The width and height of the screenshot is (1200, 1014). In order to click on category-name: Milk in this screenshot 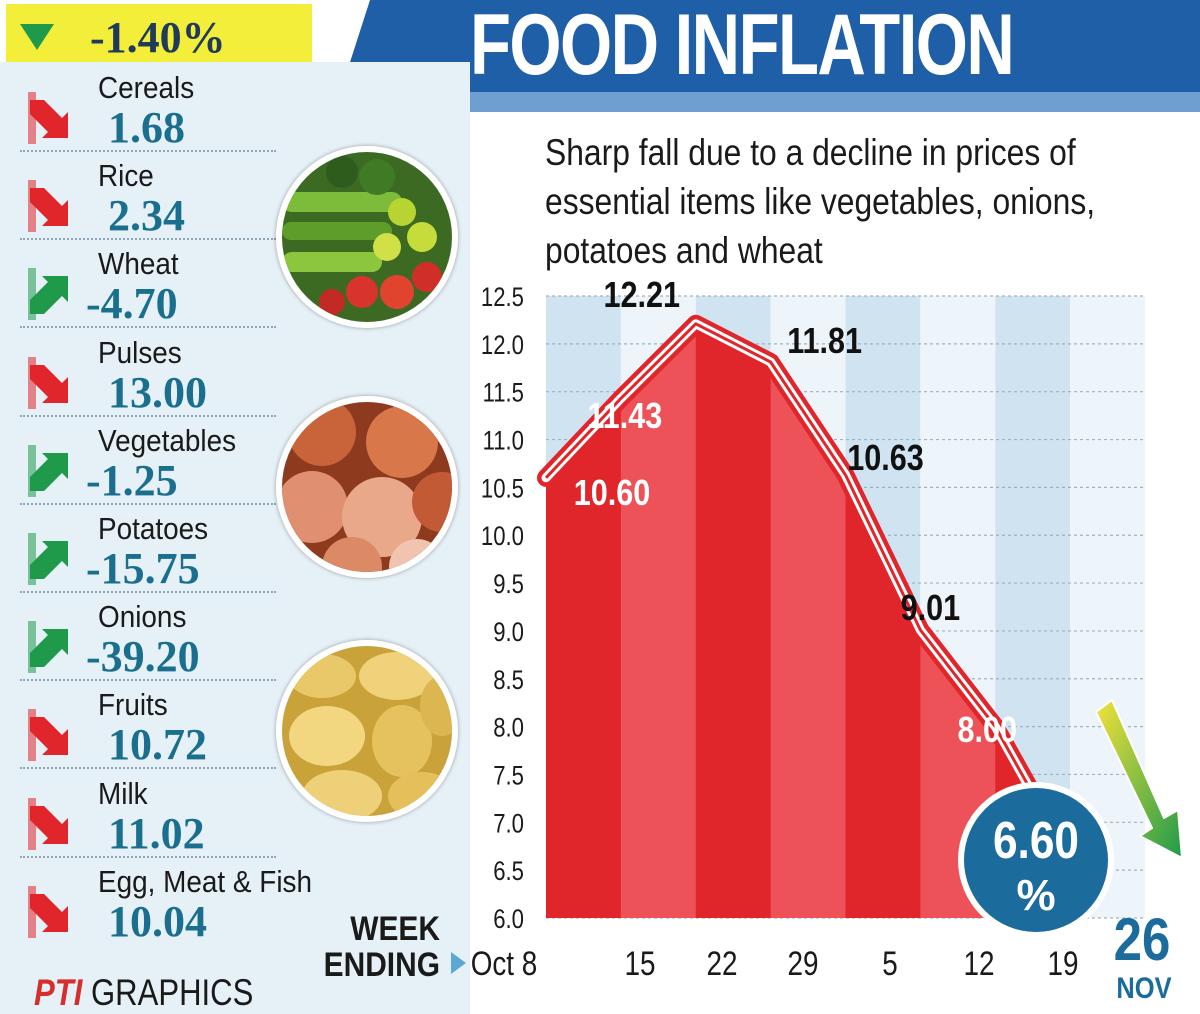, I will do `click(123, 793)`.